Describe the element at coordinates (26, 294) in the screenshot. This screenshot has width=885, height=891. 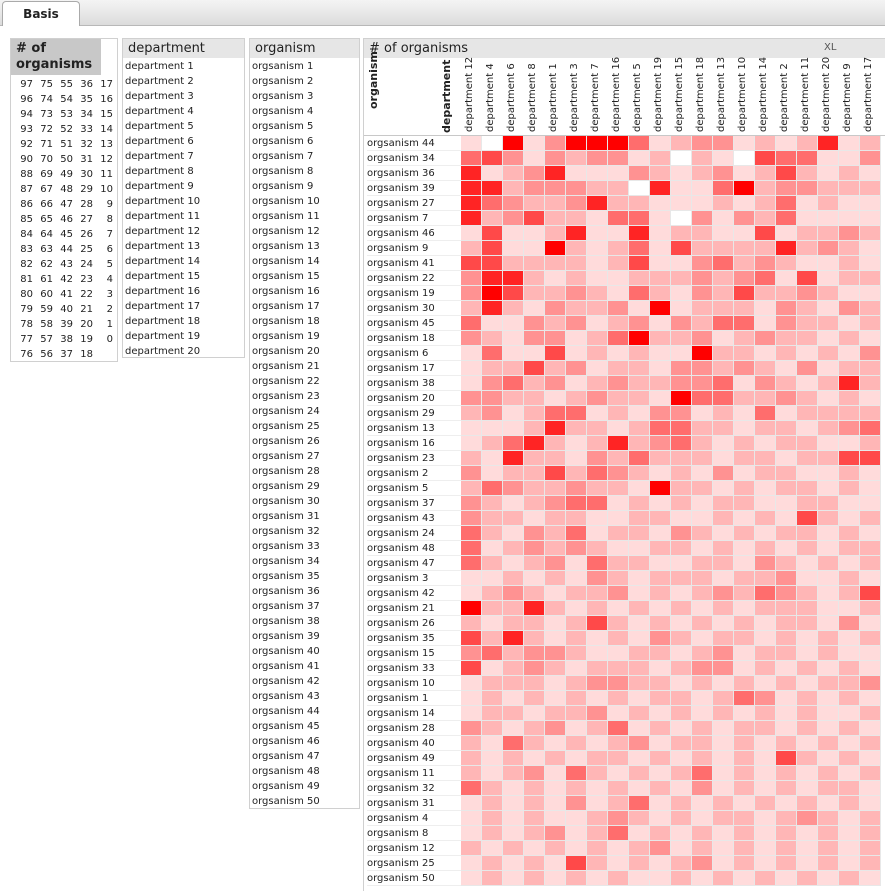
I see `listbox-value: 80` at that location.